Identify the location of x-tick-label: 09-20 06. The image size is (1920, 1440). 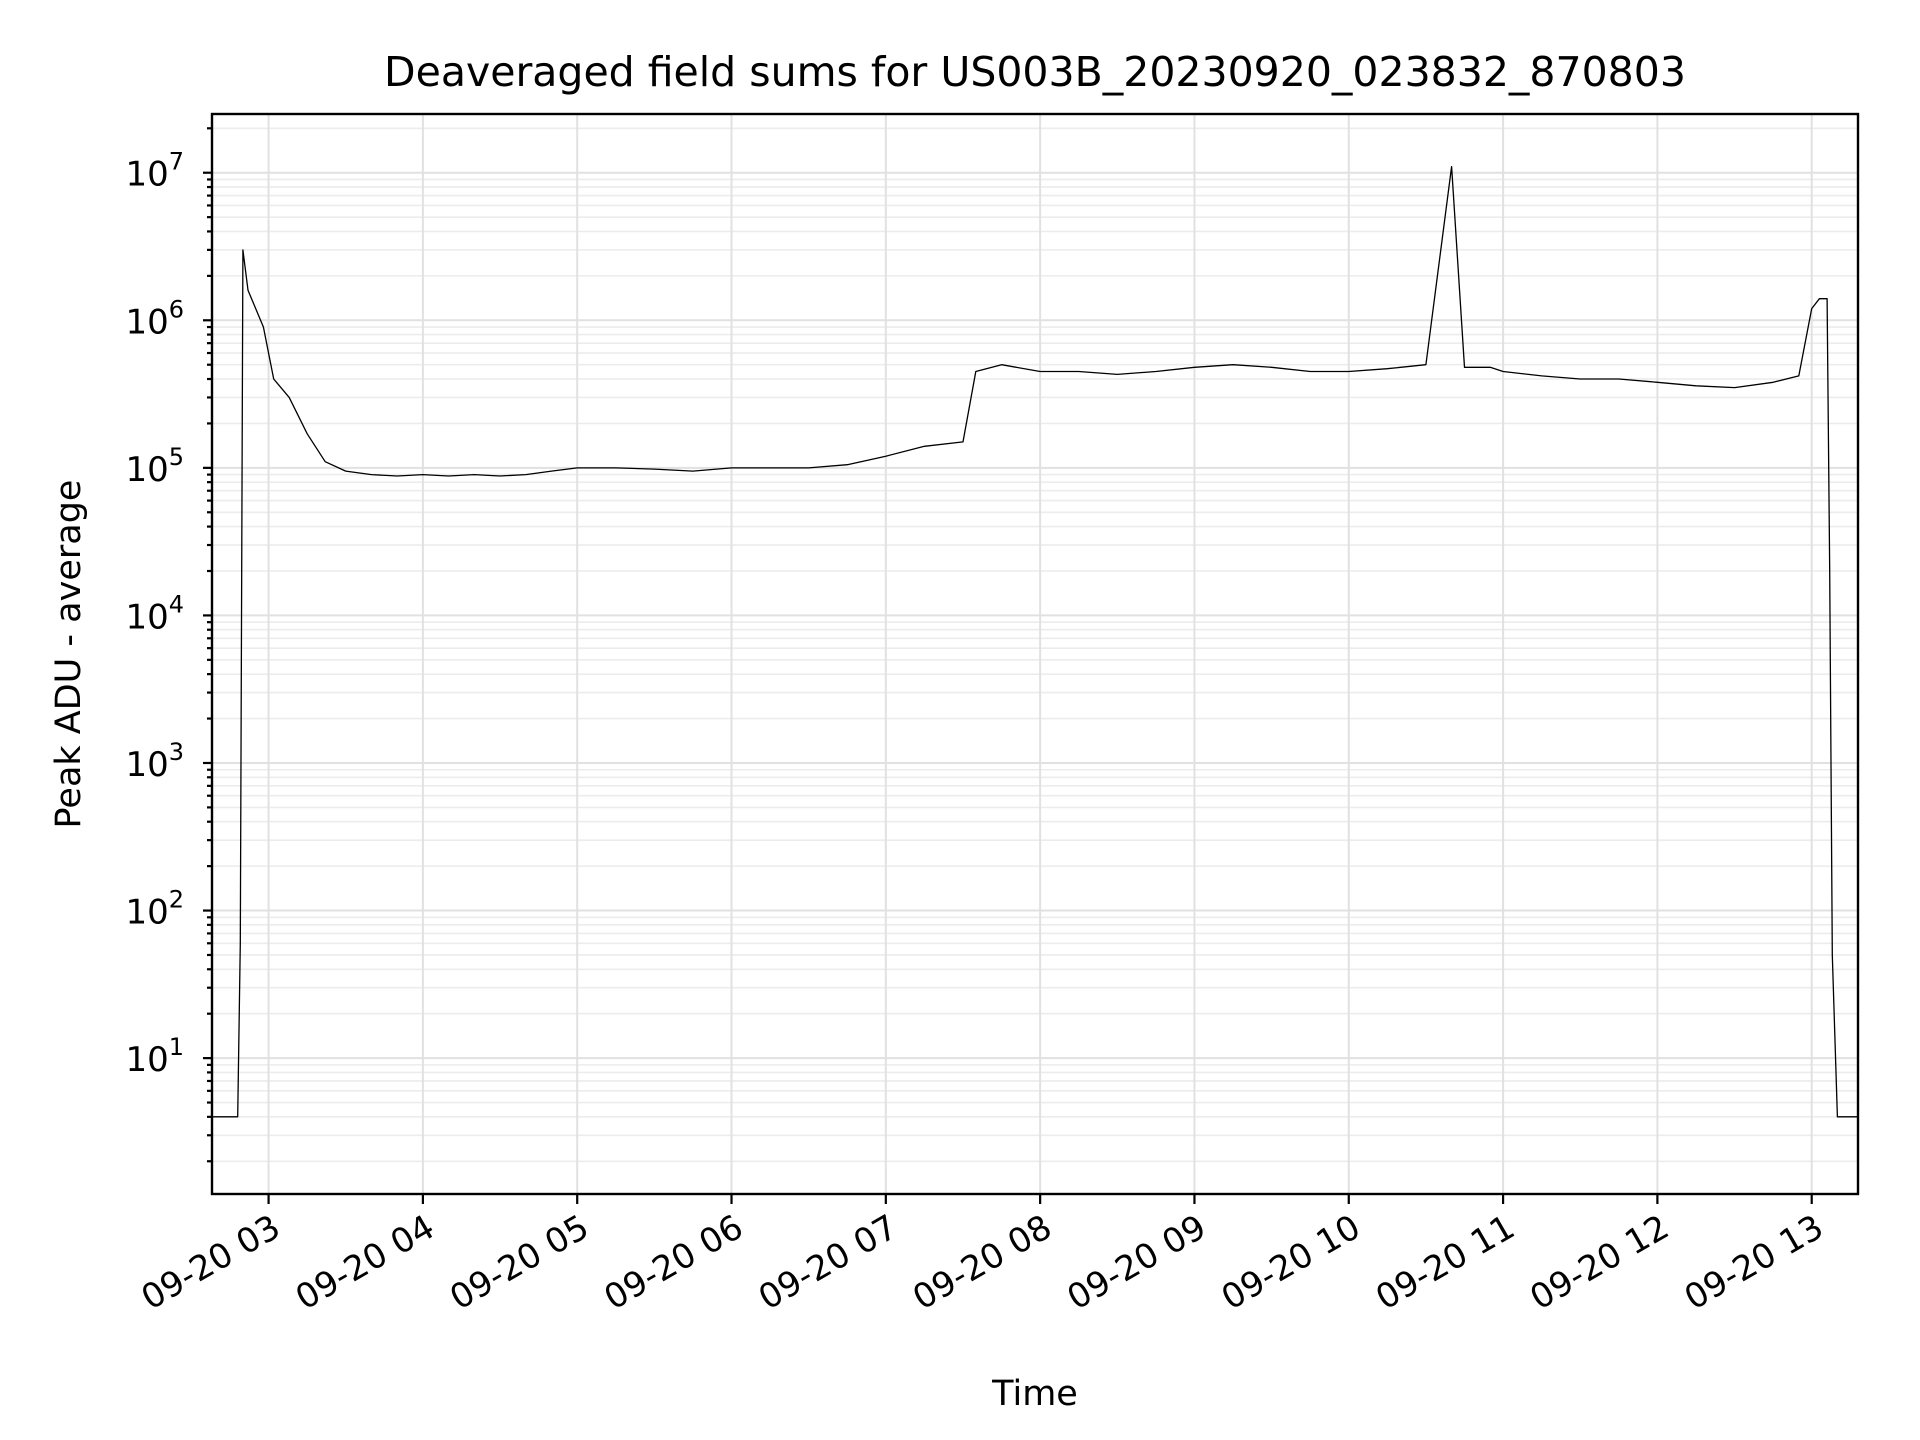
(674, 1262).